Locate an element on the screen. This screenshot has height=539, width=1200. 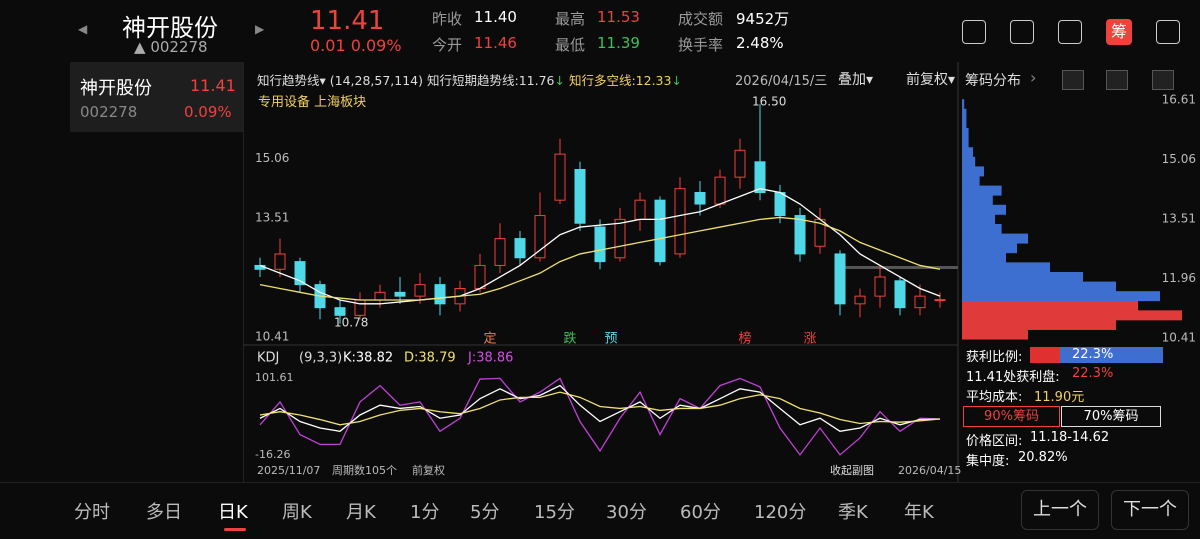
ma-short-line is located at coordinates (600, 246).